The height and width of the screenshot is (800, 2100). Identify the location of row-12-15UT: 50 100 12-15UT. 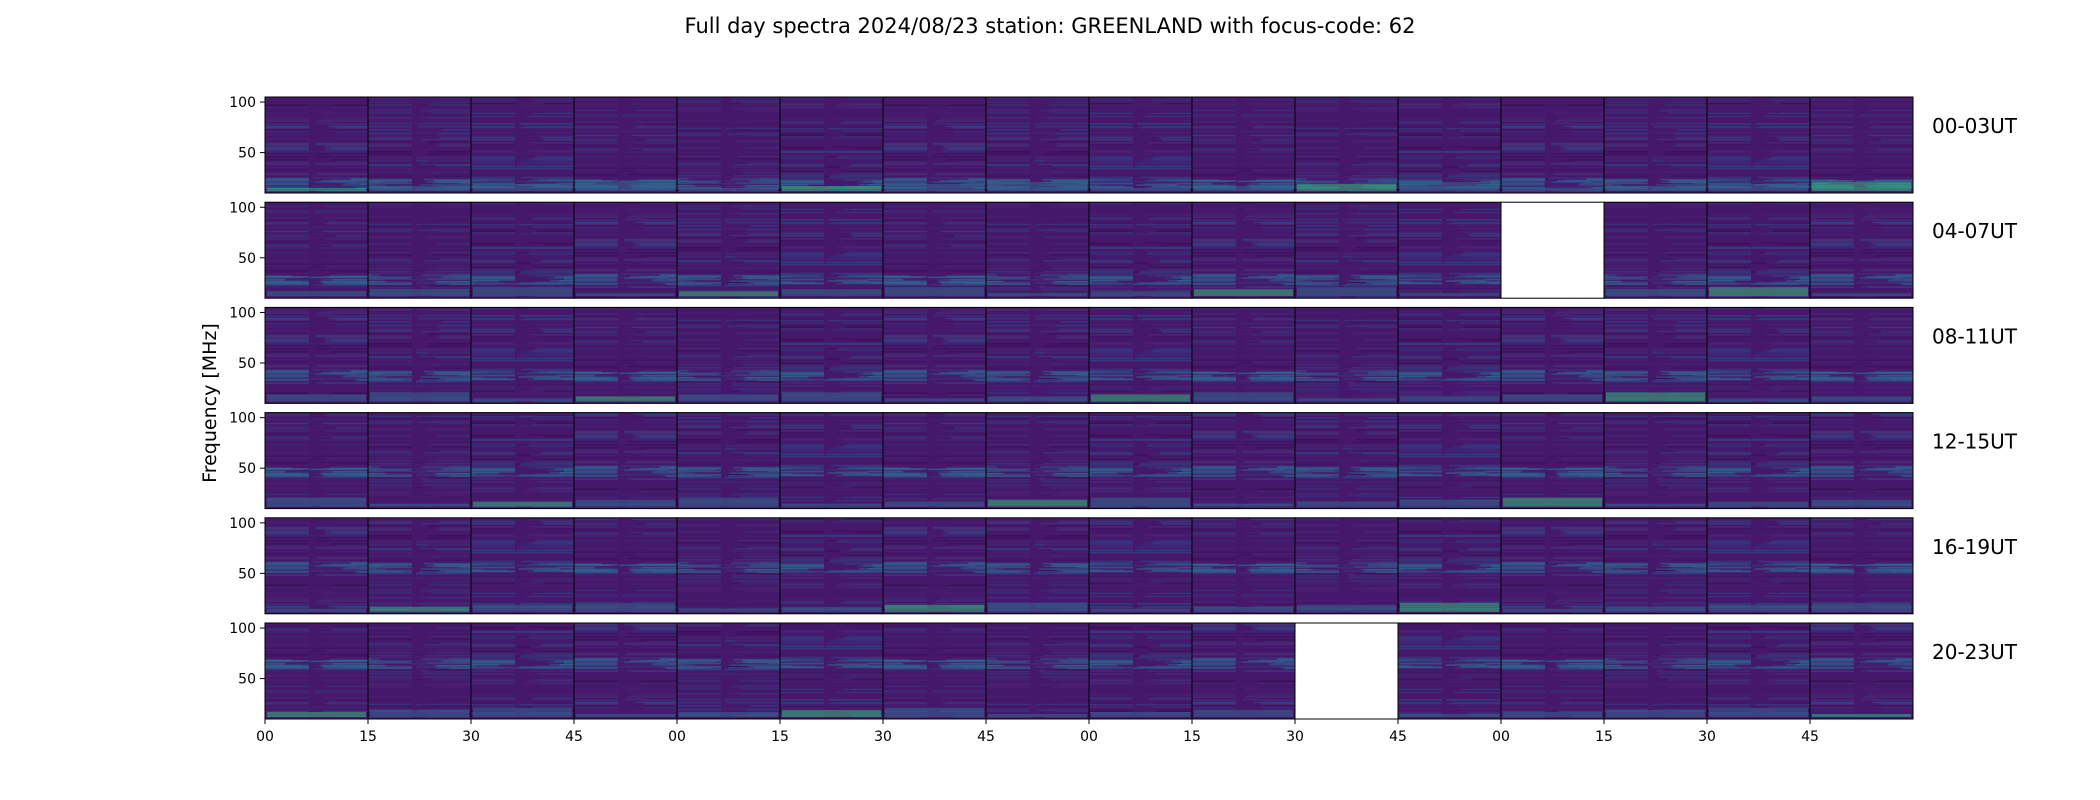
(1123, 460).